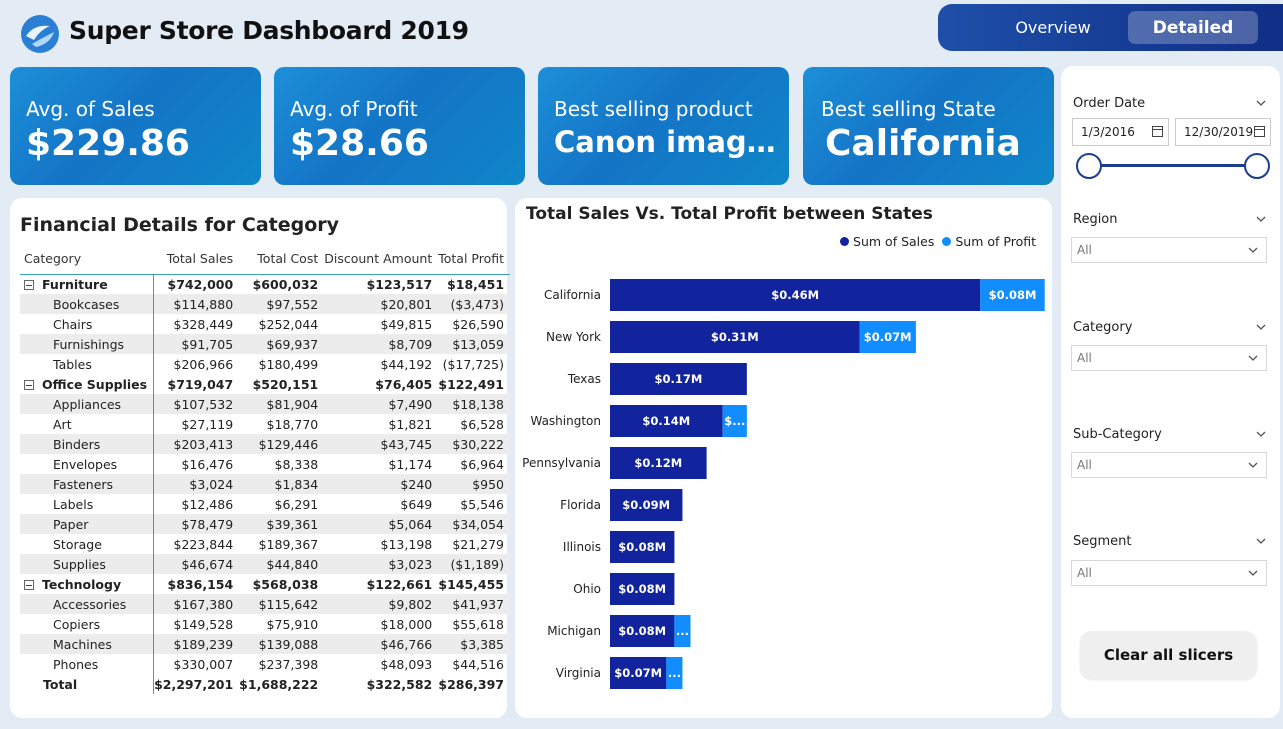  I want to click on region-dropdown: All, so click(1169, 250).